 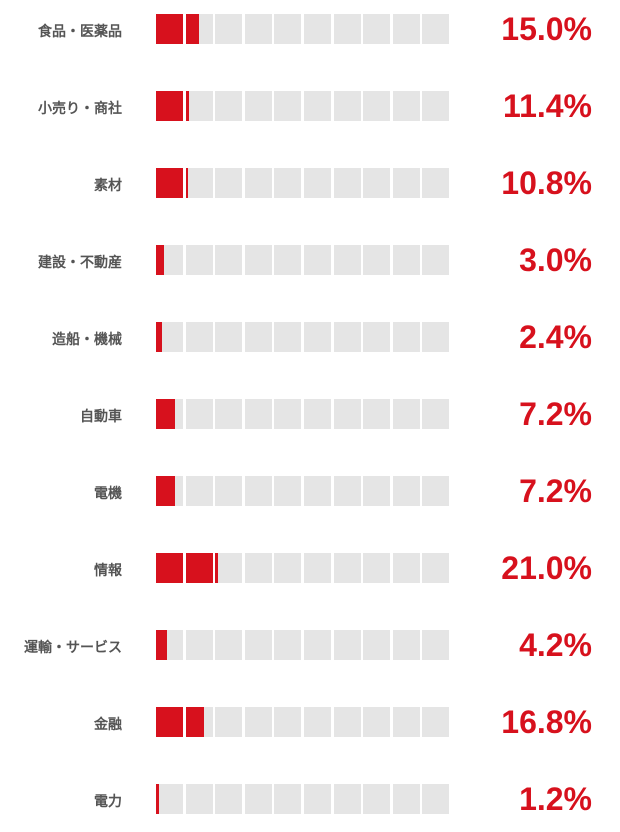 I want to click on value-label: 1.2%, so click(x=555, y=799).